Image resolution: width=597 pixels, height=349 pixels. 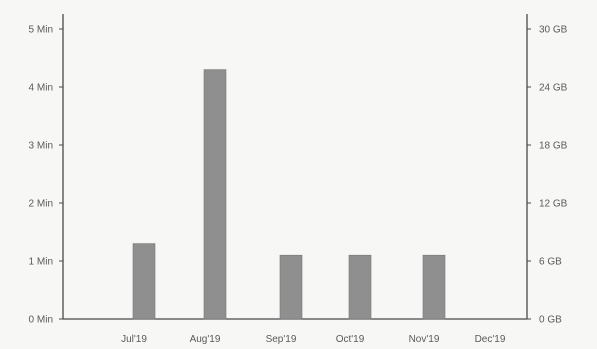 I want to click on y-tick-label: 2 Min, so click(x=41, y=204).